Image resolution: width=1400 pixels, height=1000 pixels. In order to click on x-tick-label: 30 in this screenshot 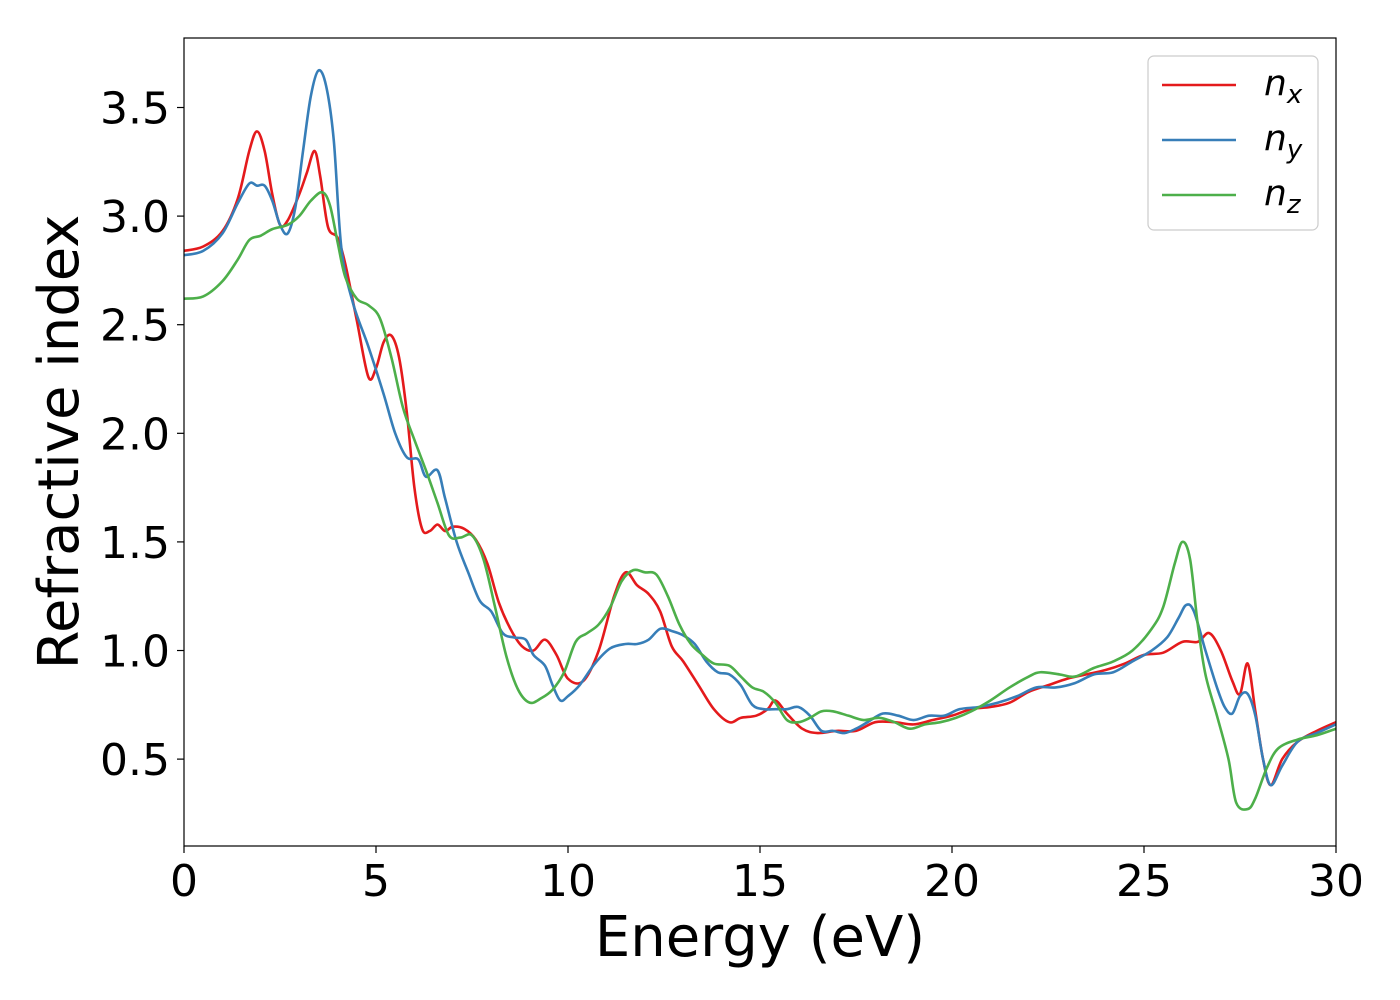, I will do `click(1336, 881)`.